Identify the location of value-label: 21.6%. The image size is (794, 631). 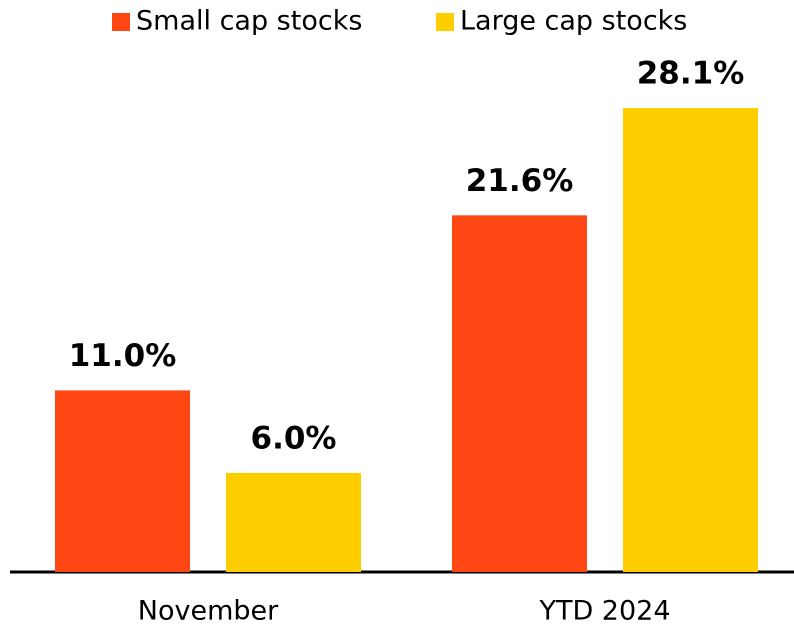
(520, 181).